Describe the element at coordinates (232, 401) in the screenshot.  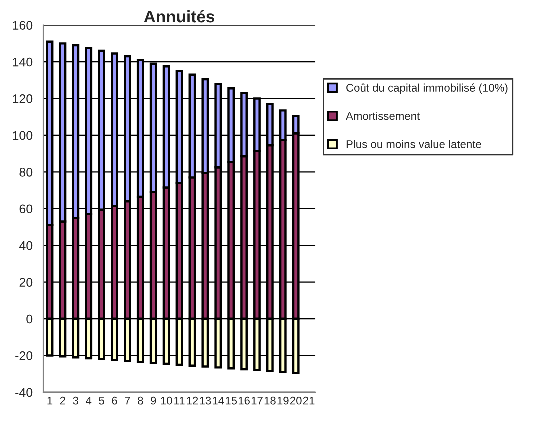
I see `x-tick-label: 15` at that location.